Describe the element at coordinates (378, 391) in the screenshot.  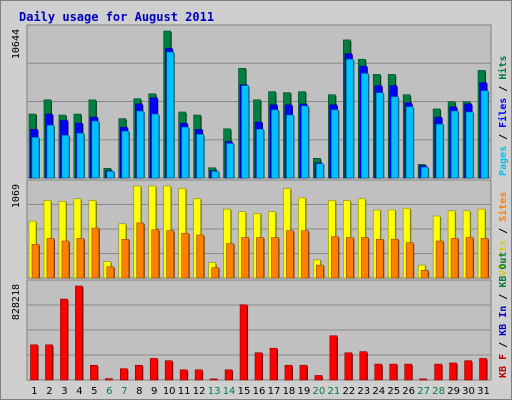
I see `x-tick-label: 24` at that location.